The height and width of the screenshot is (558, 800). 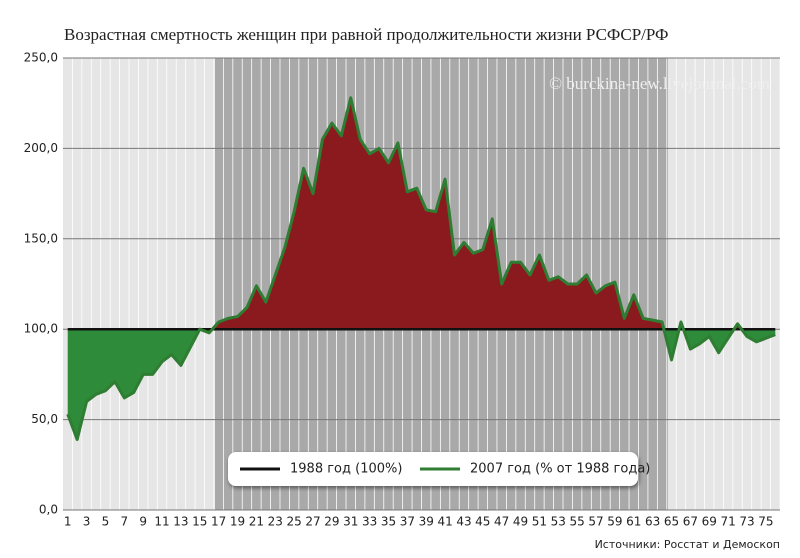 I want to click on x-tick-label: 57, so click(x=595, y=522).